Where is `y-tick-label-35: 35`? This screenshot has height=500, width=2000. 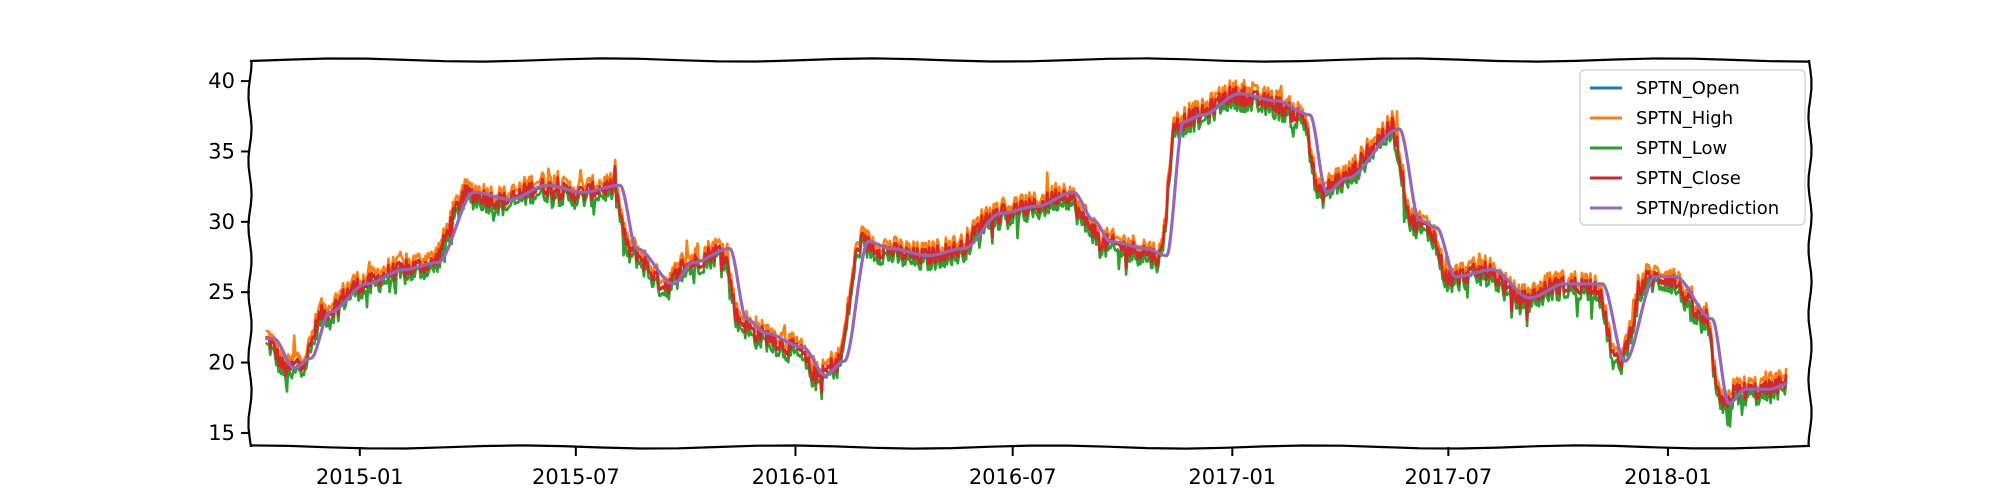 y-tick-label-35: 35 is located at coordinates (221, 151).